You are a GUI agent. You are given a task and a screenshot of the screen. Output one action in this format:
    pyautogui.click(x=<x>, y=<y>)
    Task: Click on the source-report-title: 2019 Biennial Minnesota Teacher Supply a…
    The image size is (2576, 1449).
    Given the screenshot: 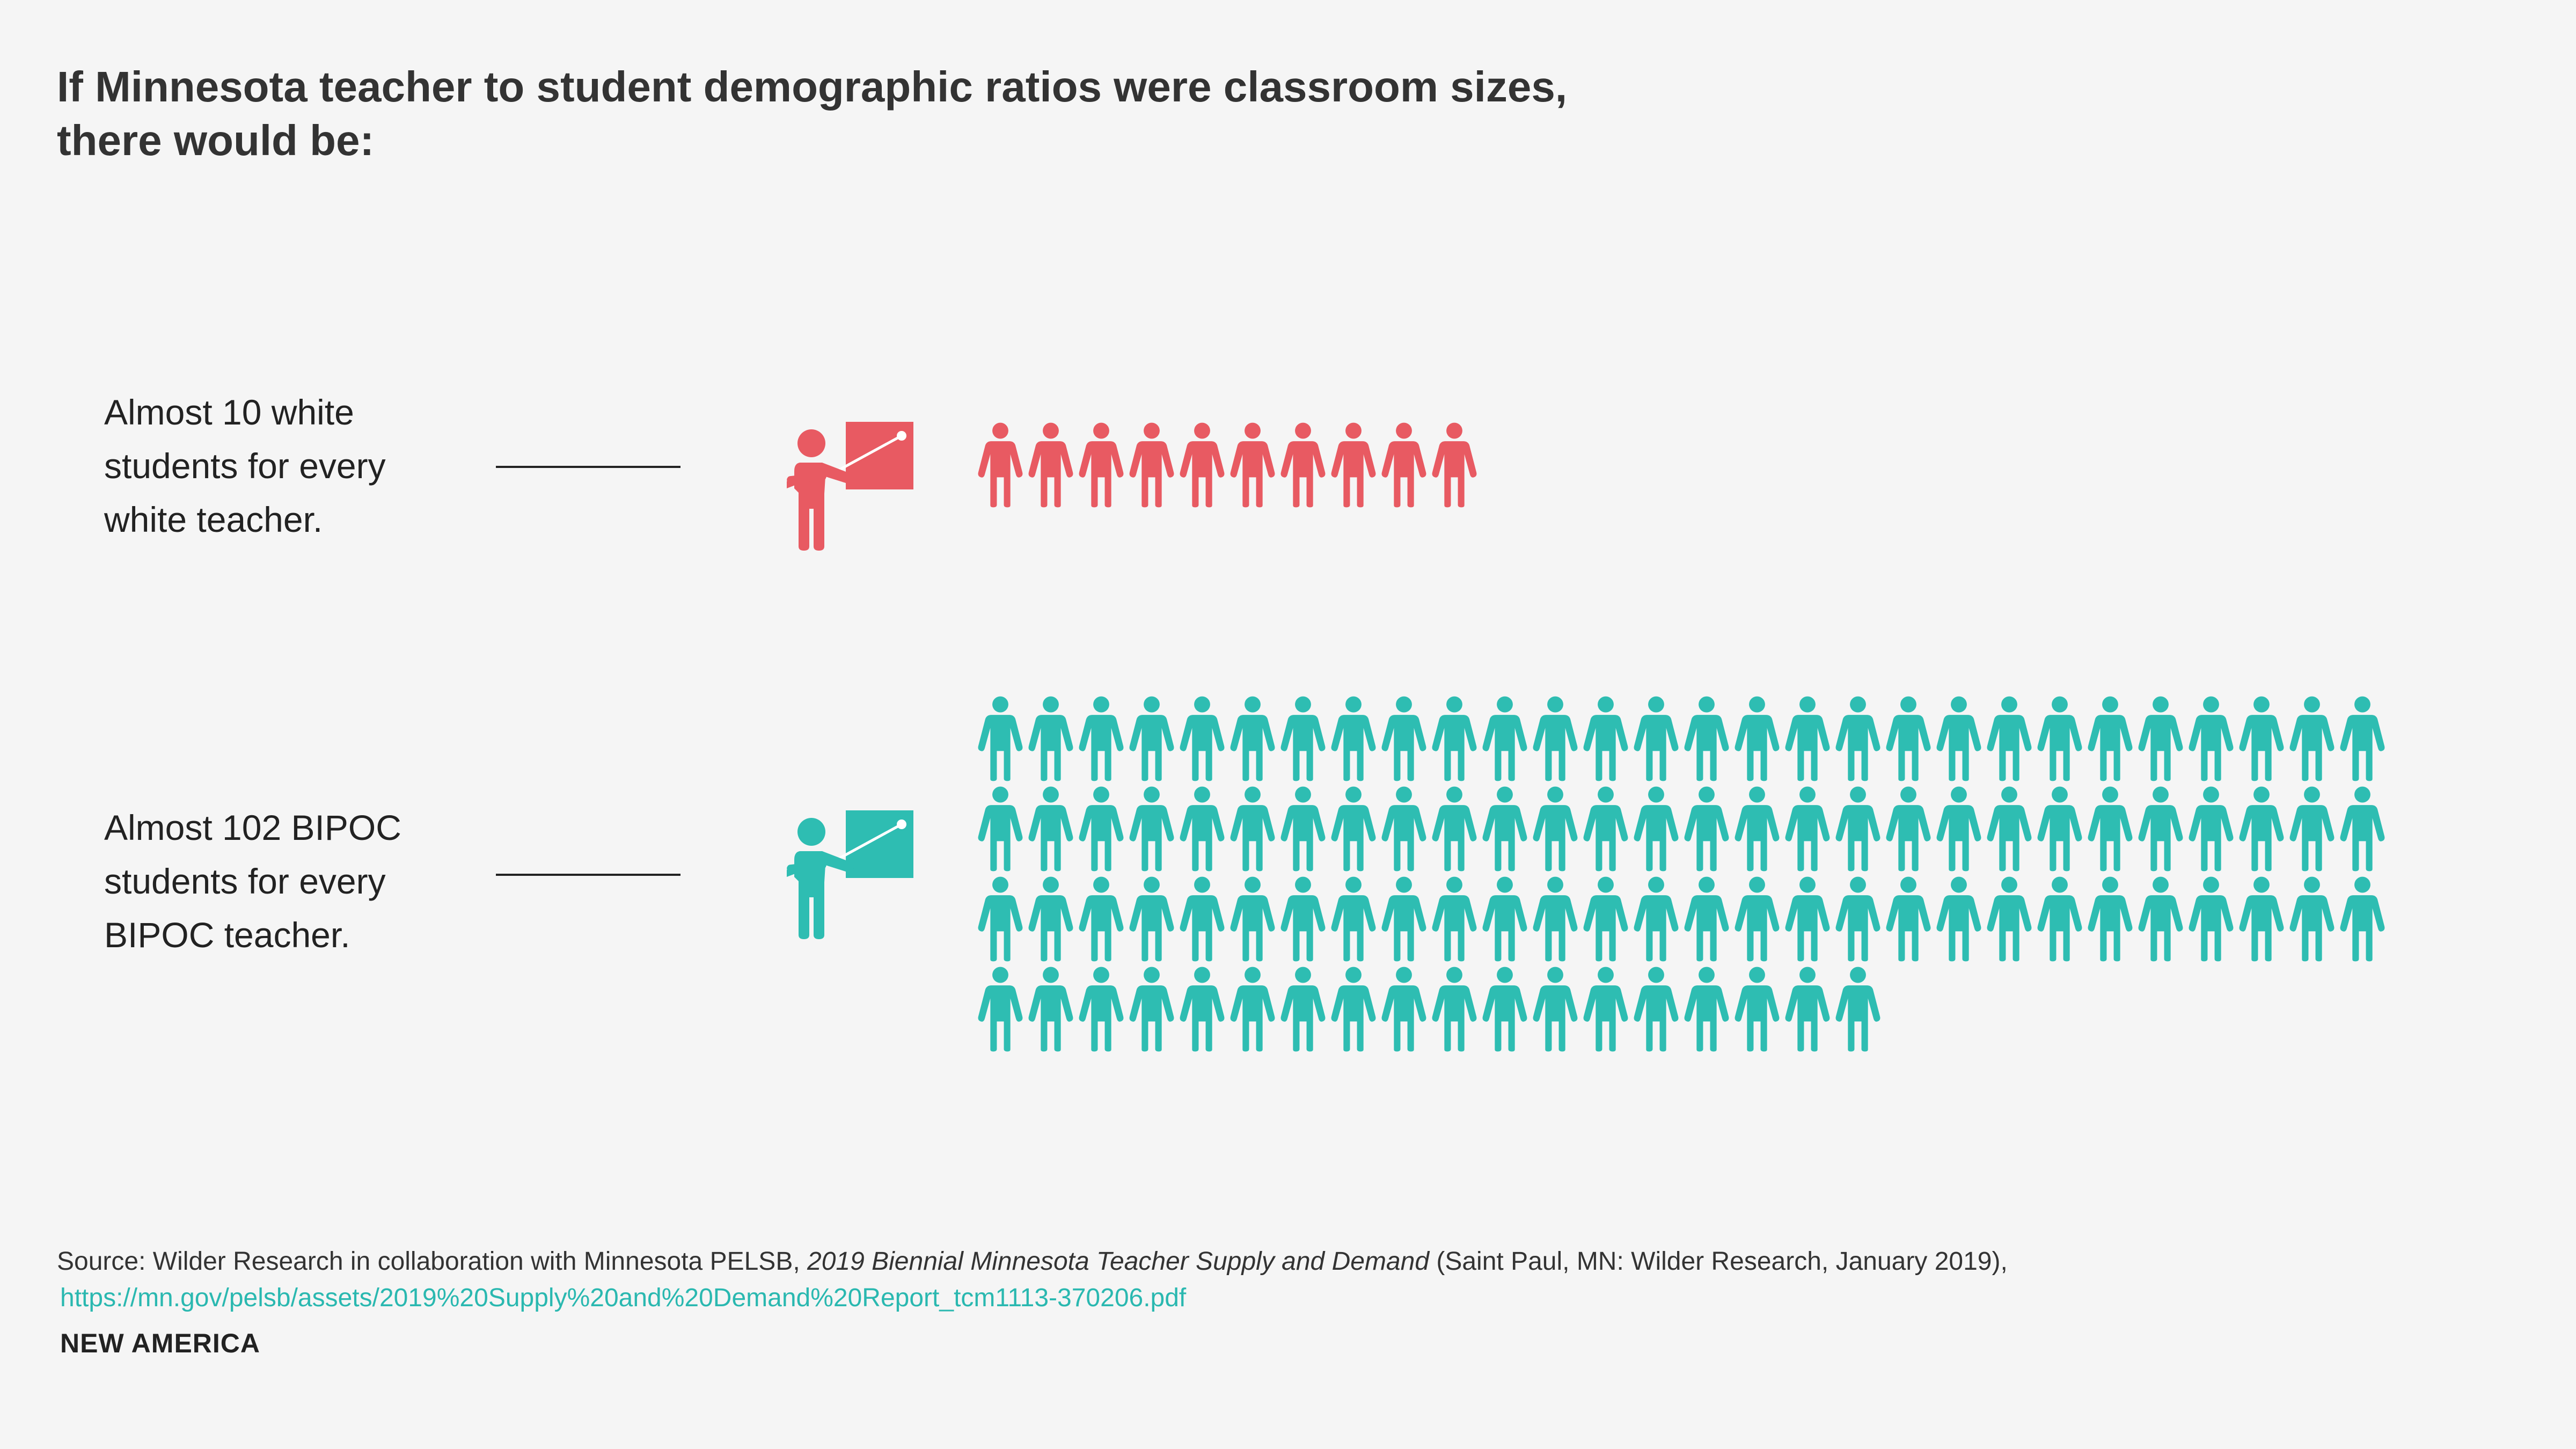 What is the action you would take?
    pyautogui.click(x=1118, y=1261)
    